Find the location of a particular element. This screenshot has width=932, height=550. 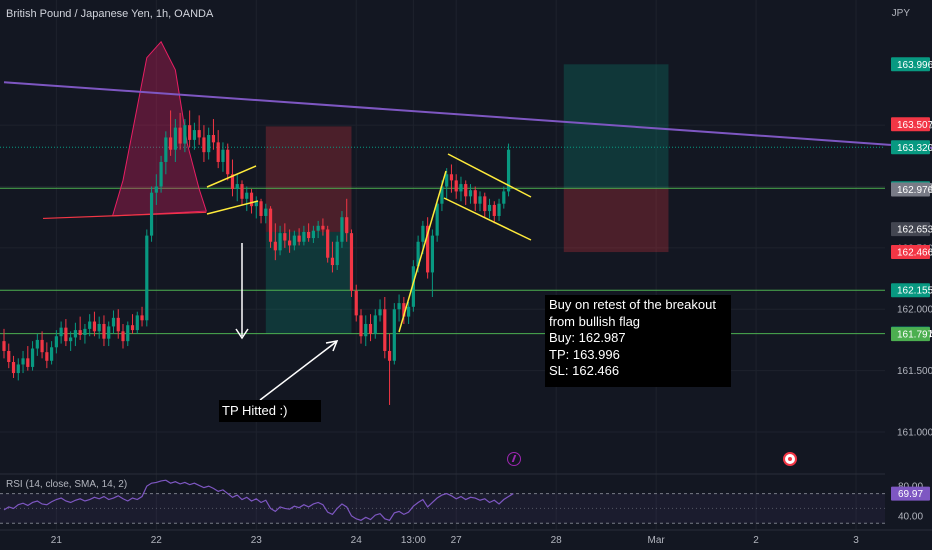

rsi-value-label: 69.97 is located at coordinates (910, 494).